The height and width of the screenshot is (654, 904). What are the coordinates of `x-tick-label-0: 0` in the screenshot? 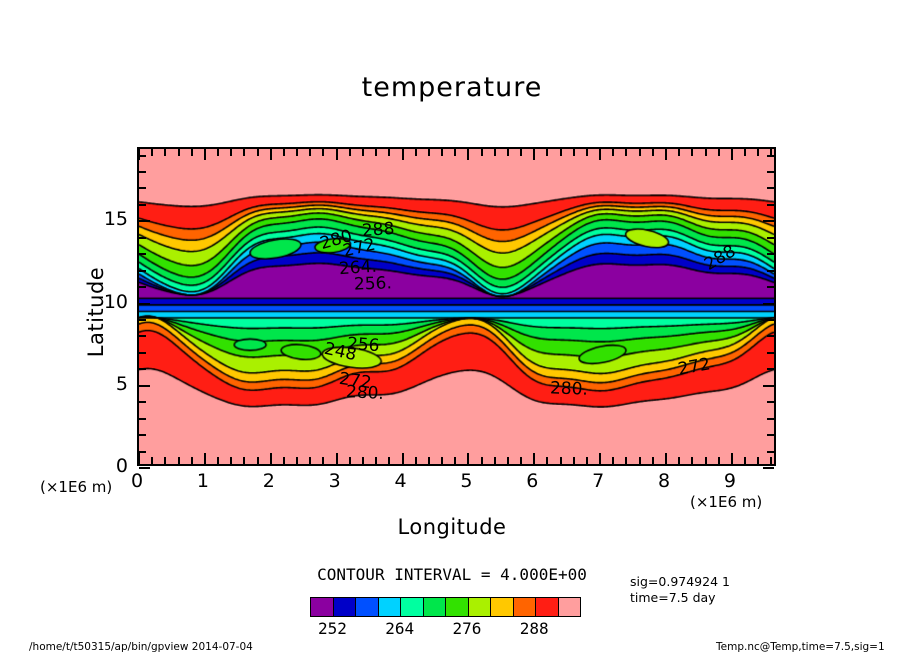 It's located at (137, 481).